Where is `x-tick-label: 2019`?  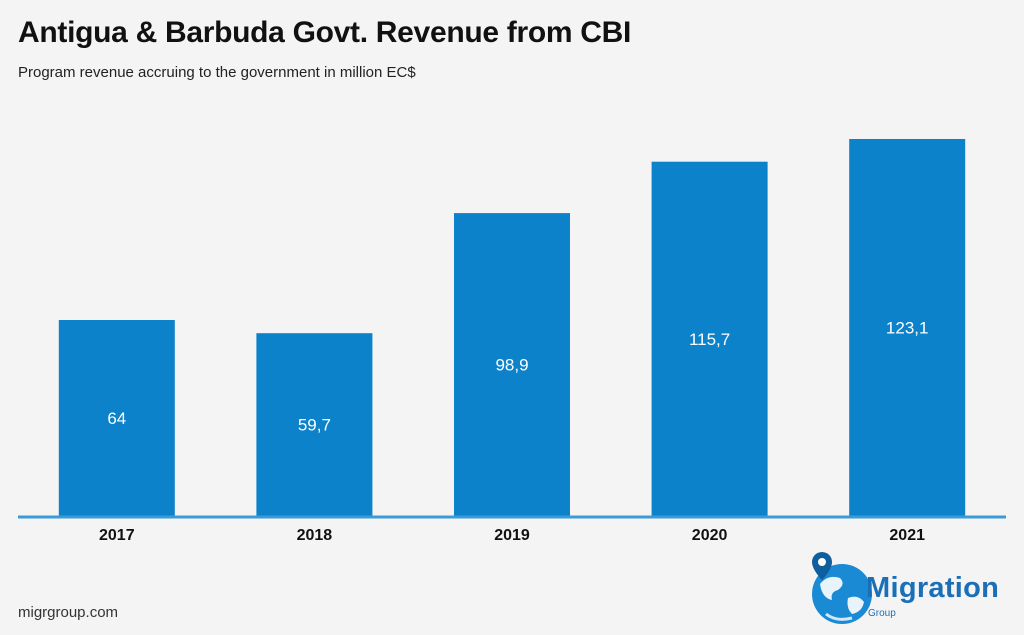
x-tick-label: 2019 is located at coordinates (512, 535).